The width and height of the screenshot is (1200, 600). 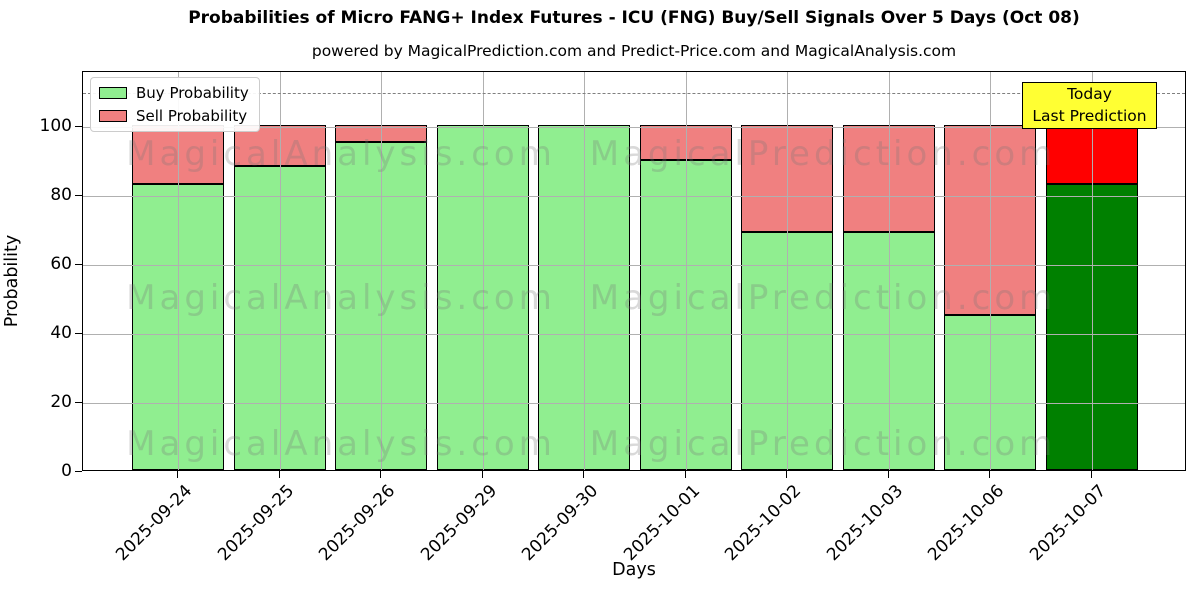 What do you see at coordinates (66, 471) in the screenshot?
I see `y-tick-label: 0` at bounding box center [66, 471].